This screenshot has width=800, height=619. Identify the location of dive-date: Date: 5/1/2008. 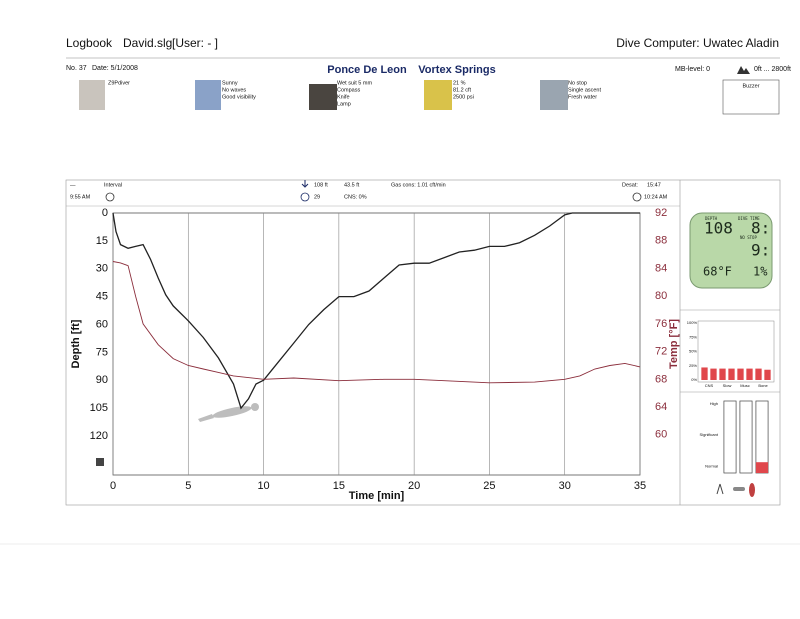
(115, 68).